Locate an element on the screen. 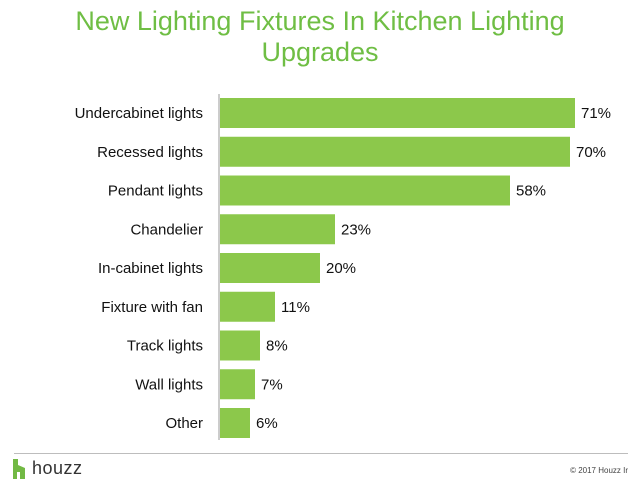  value-label: 7% is located at coordinates (272, 384).